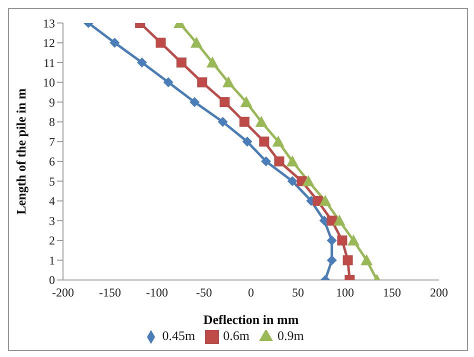 The width and height of the screenshot is (474, 357). I want to click on legend-label: 0.45m, so click(179, 335).